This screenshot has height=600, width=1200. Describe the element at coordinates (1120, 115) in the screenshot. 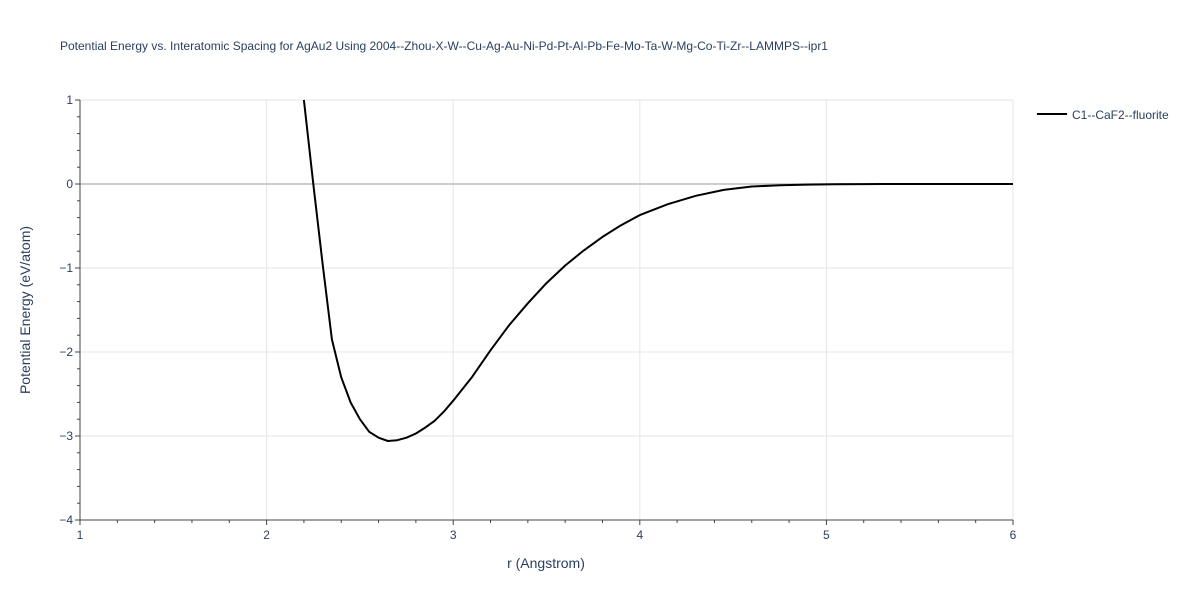

I see `legend-label: C1--CaF2--fluorite` at that location.